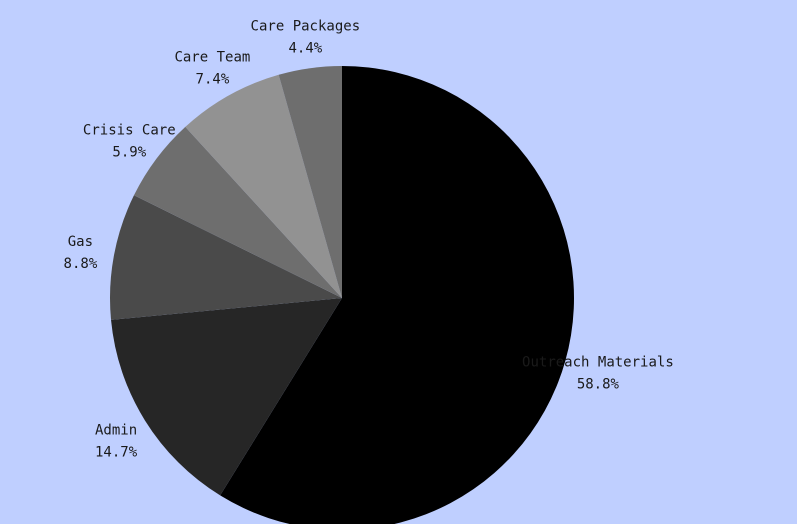 This screenshot has height=524, width=797. I want to click on slice-percent-gas: 8.8%, so click(81, 264).